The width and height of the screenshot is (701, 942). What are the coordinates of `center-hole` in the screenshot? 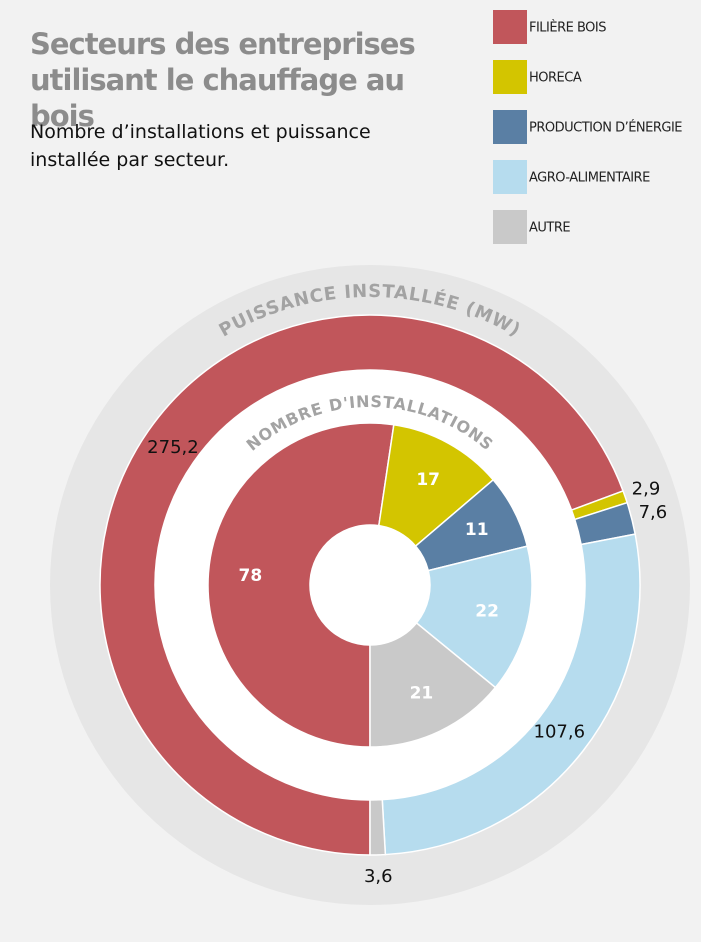 It's located at (370, 585).